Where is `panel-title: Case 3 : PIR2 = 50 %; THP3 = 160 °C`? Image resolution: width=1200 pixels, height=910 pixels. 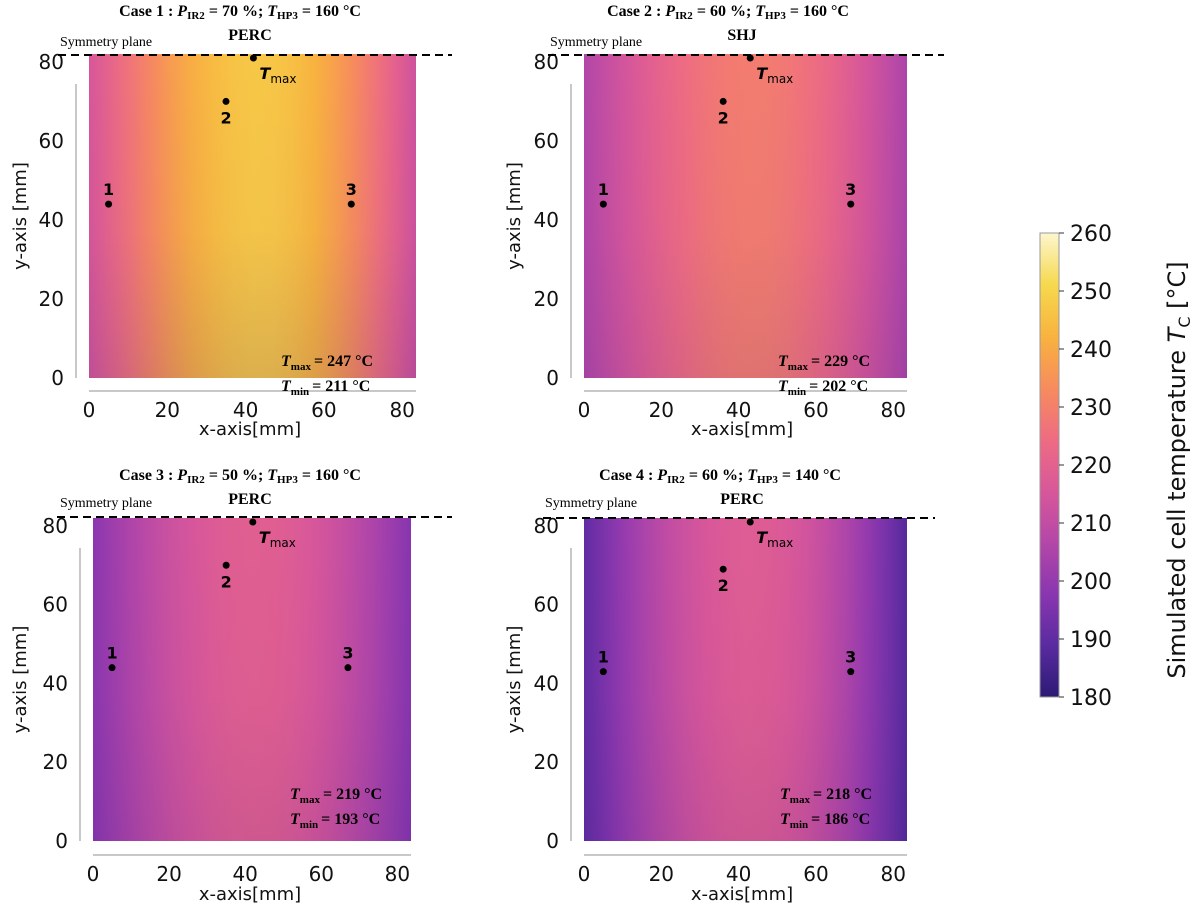 panel-title: Case 3 : PIR2 = 50 %; THP3 = 160 °C is located at coordinates (240, 476).